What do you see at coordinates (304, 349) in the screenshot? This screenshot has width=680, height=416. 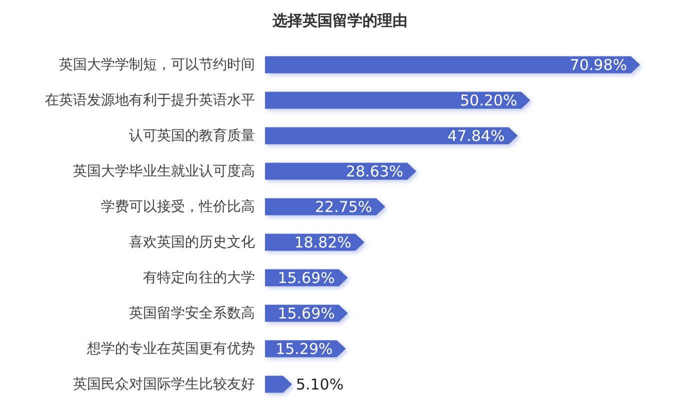 I see `data-label: 15.29%` at bounding box center [304, 349].